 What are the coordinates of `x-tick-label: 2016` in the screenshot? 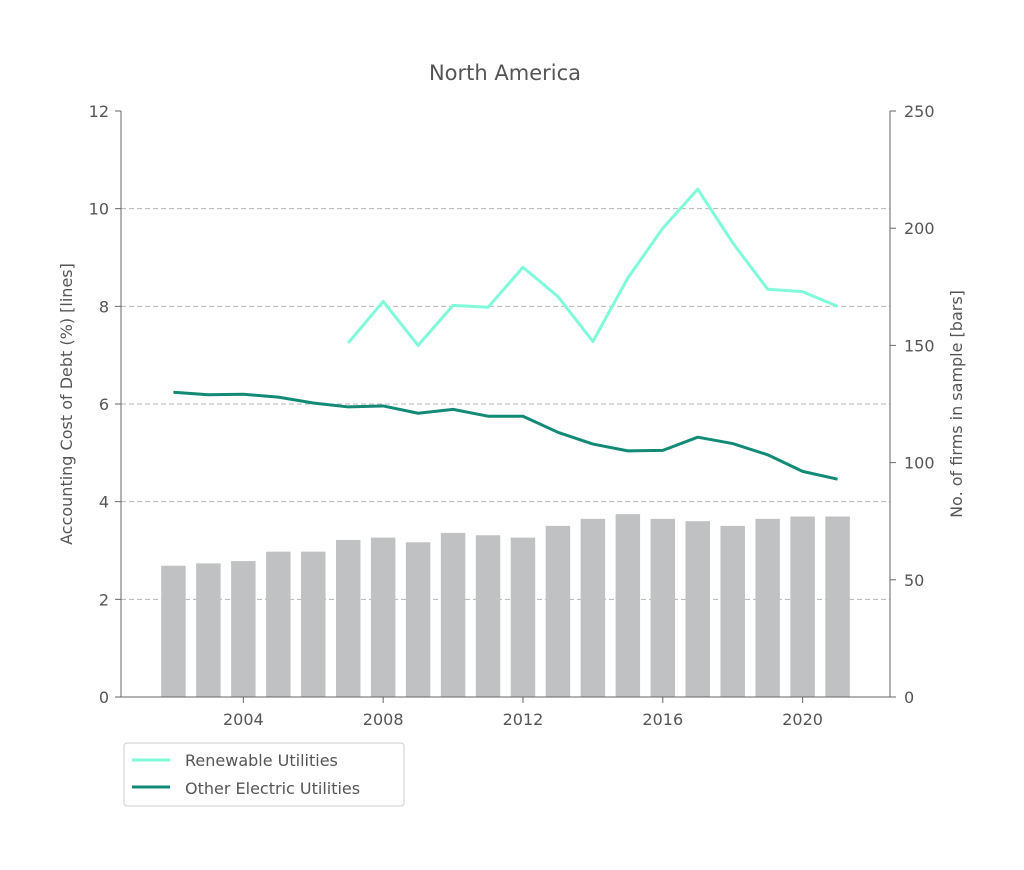 It's located at (662, 719).